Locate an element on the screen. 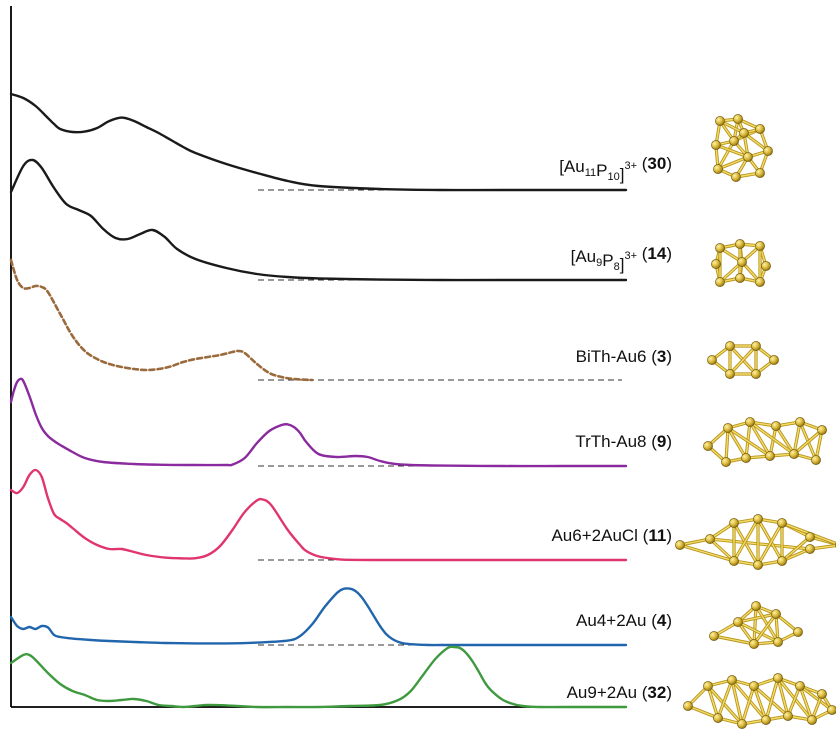 The height and width of the screenshot is (732, 836). series-label-4: TrTh-Au8 (9) is located at coordinates (623, 441).